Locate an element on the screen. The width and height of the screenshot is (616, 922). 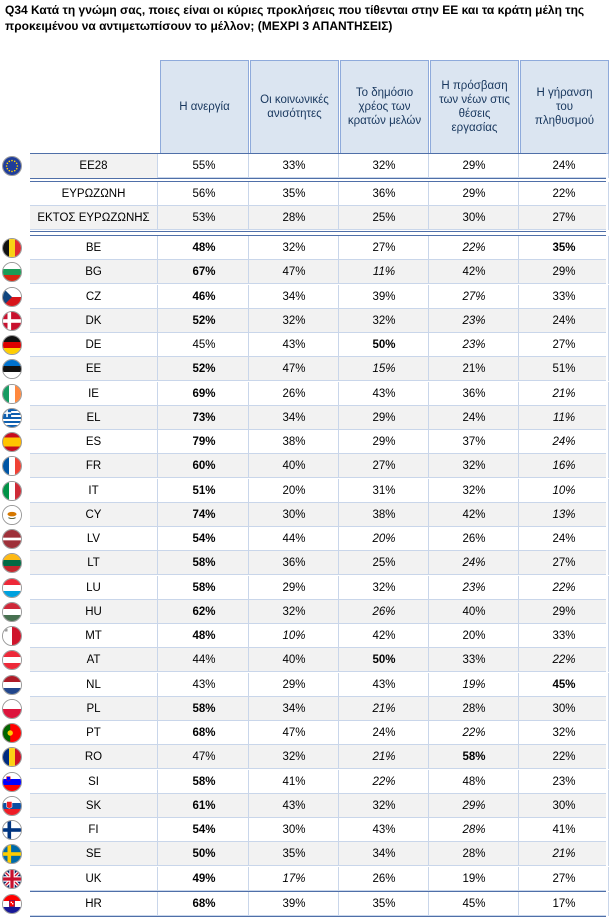
value-cell: 26% is located at coordinates (474, 539).